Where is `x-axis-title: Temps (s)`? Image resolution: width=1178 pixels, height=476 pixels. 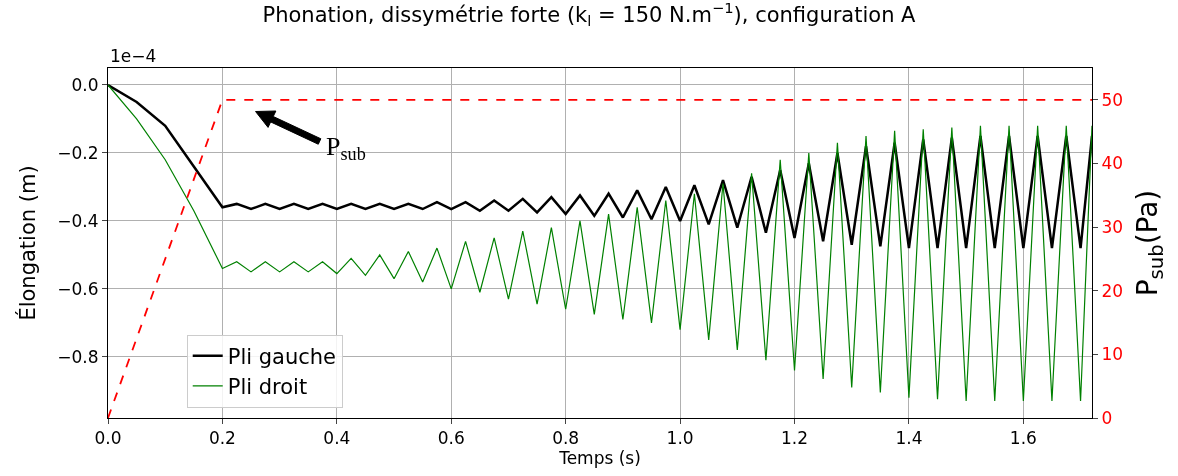
x-axis-title: Temps (s) is located at coordinates (599, 458).